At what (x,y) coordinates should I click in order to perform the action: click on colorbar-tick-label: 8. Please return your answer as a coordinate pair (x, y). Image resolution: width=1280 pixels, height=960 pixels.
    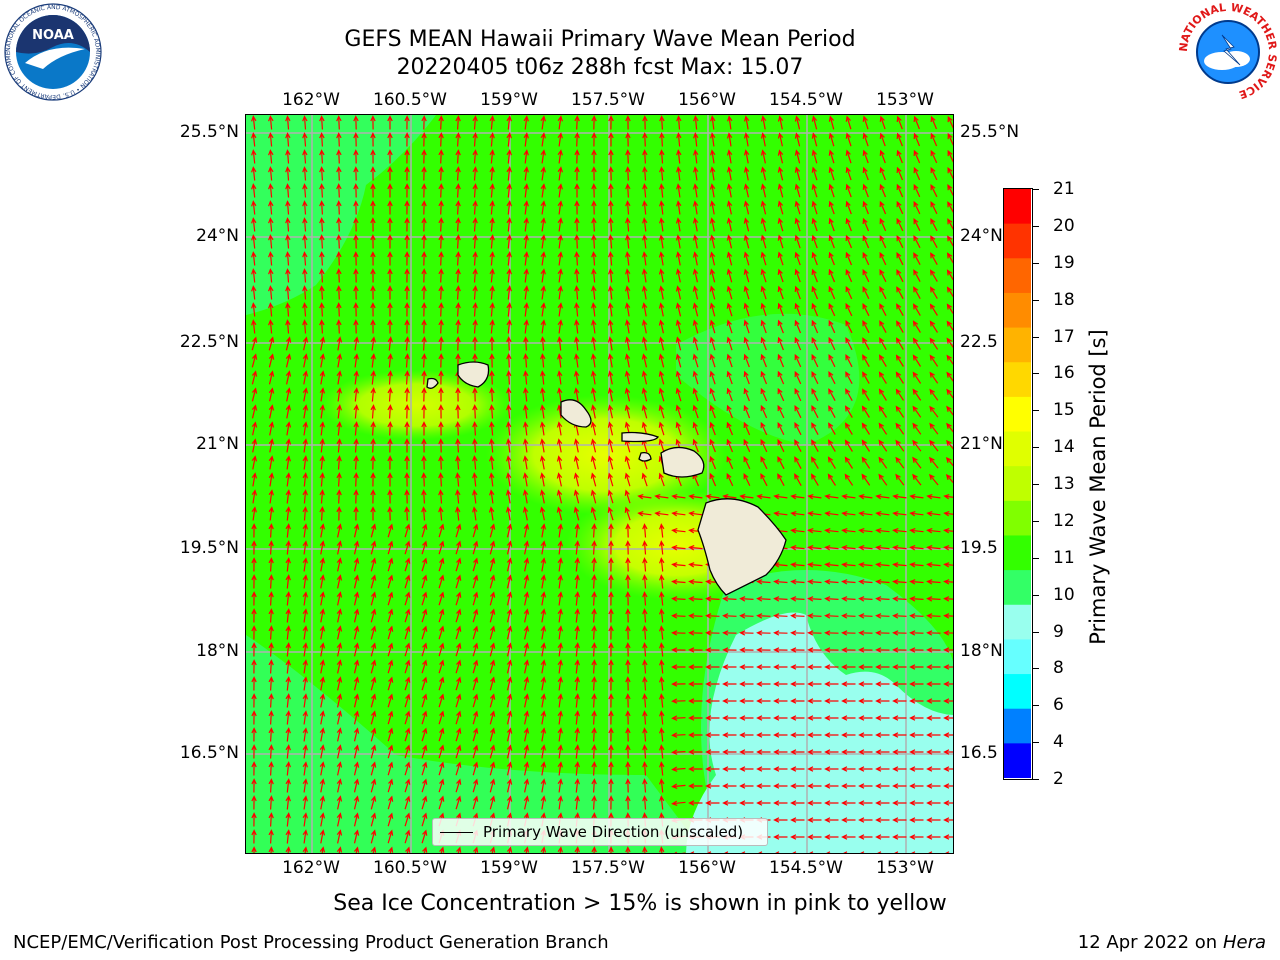
    Looking at the image, I should click on (1058, 668).